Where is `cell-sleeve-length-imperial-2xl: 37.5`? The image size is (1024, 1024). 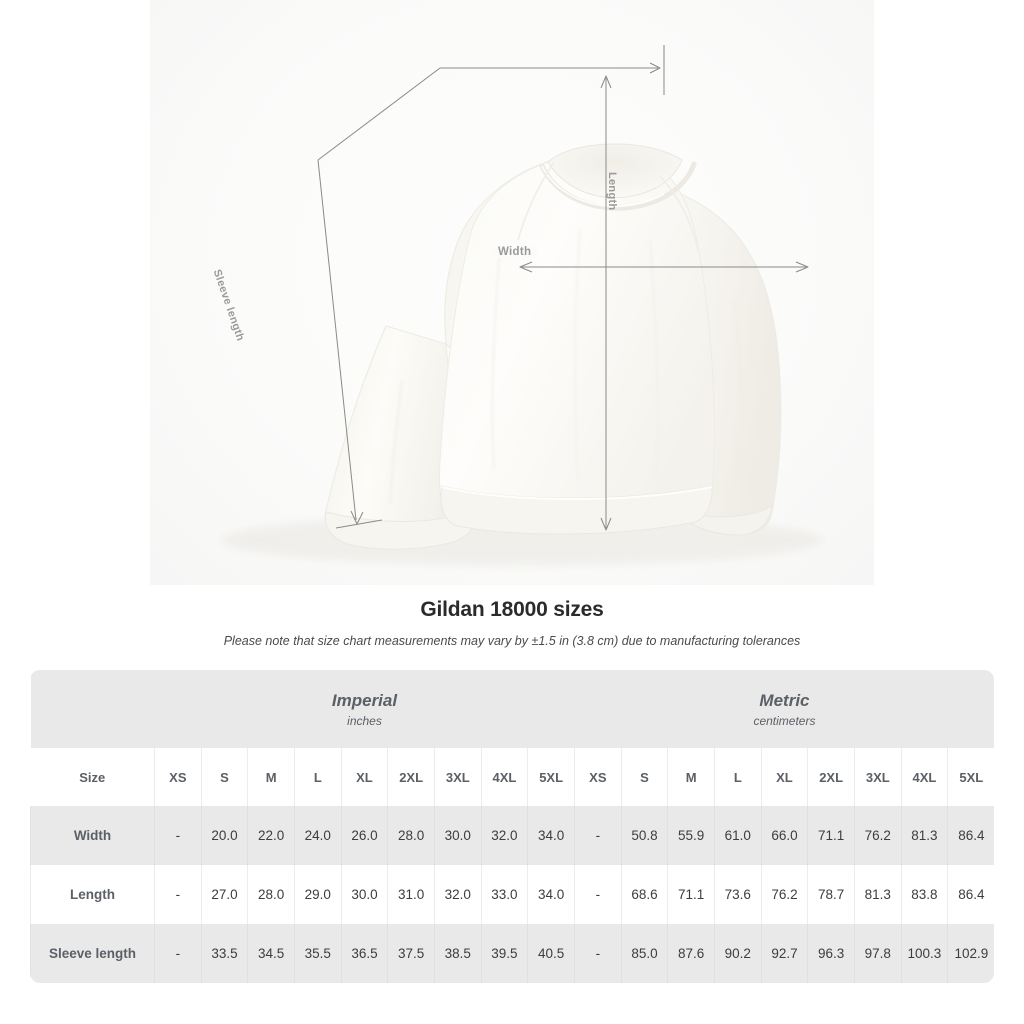 cell-sleeve-length-imperial-2xl: 37.5 is located at coordinates (411, 953).